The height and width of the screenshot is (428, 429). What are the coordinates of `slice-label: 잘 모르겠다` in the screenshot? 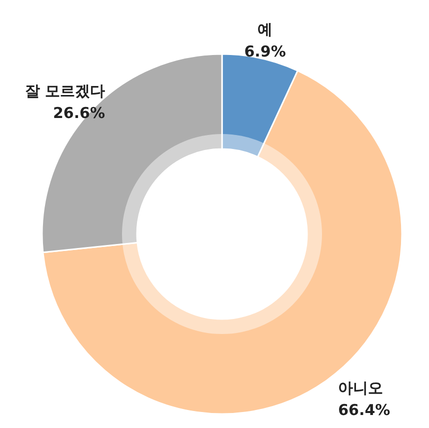 It's located at (64, 91).